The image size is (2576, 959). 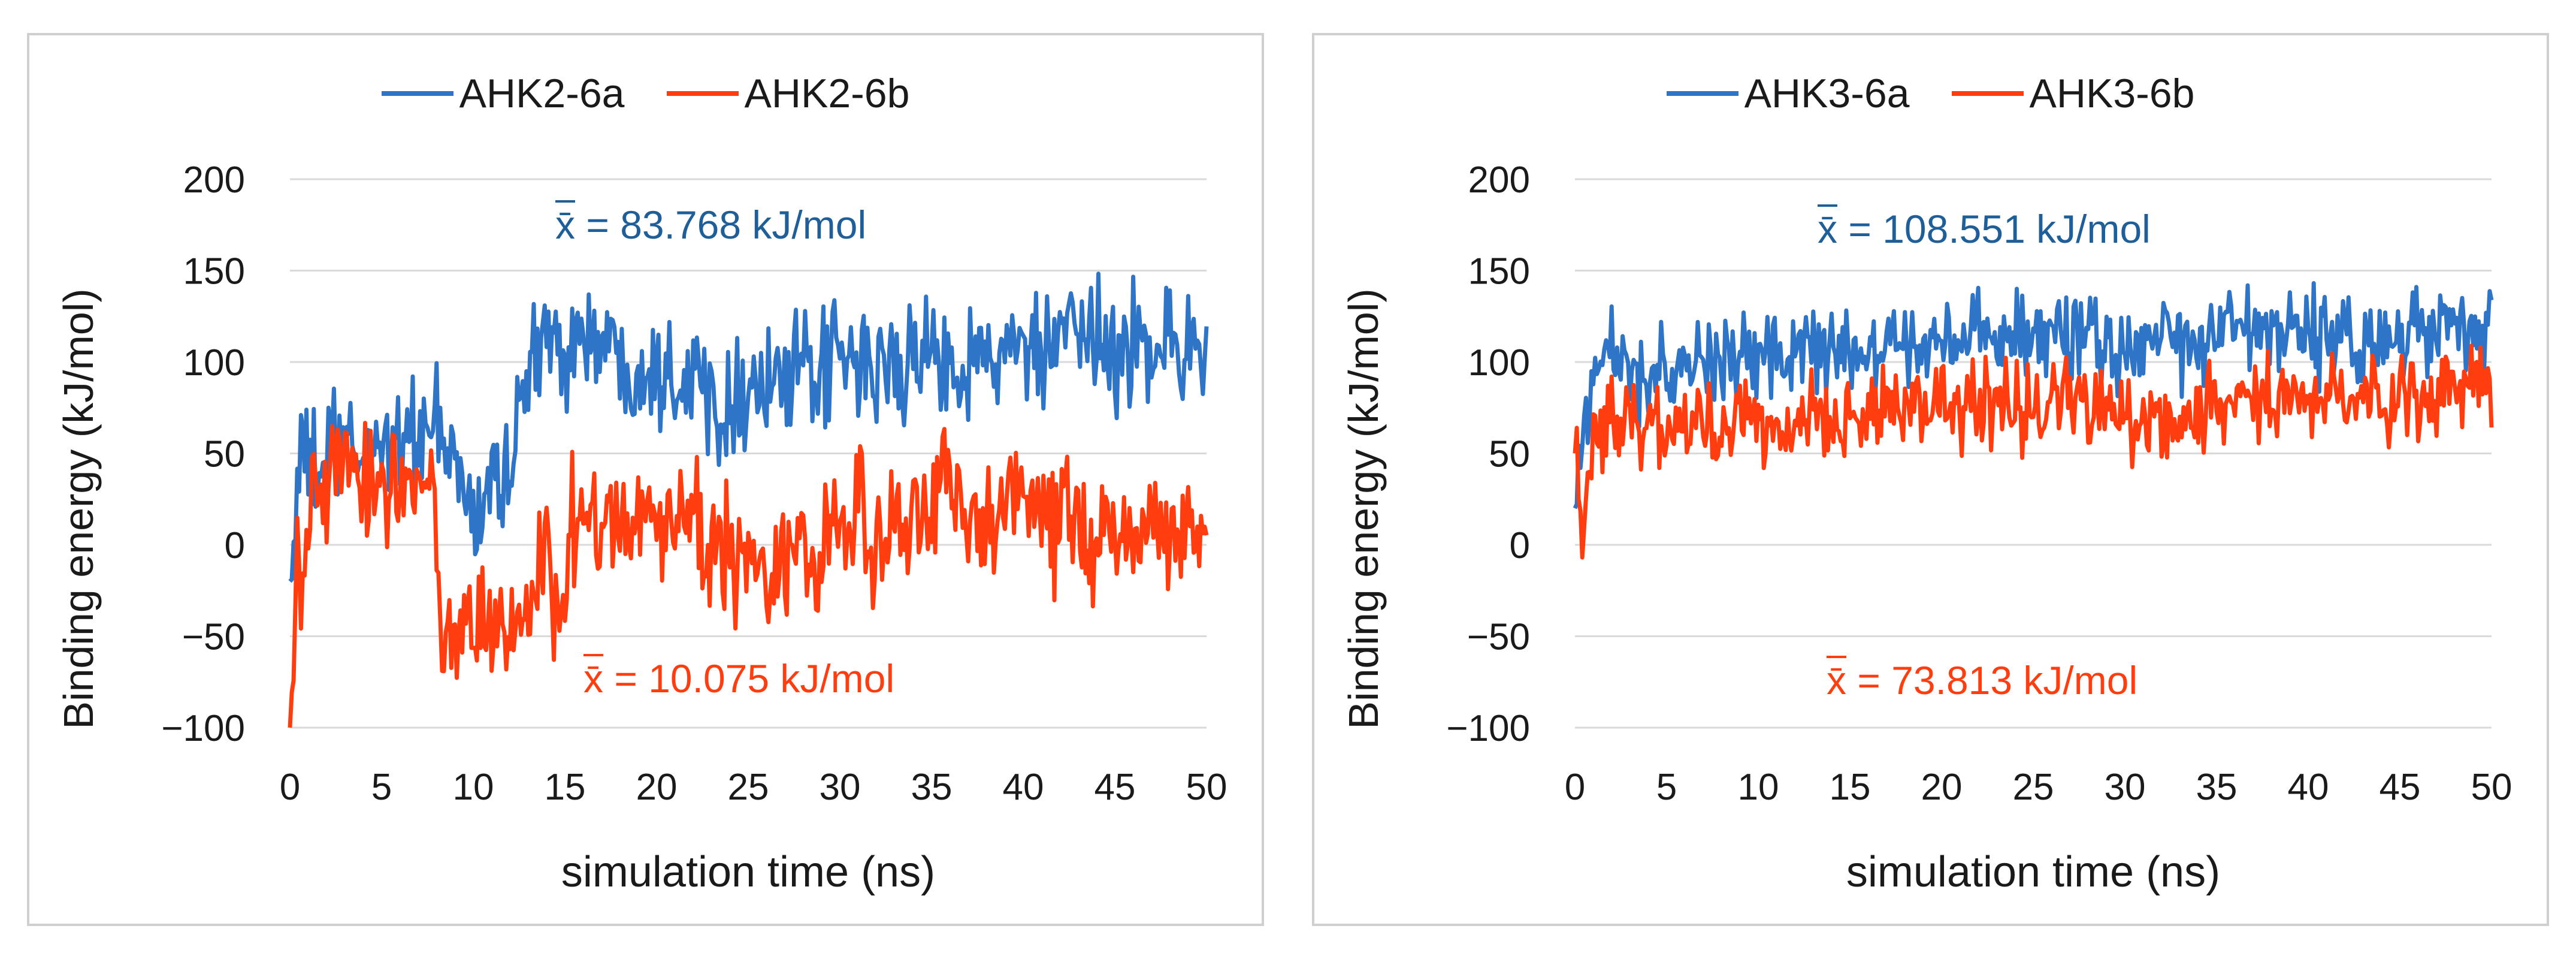 I want to click on mean-annotation-ahk3-6b: x̄ = 73.813 kJ/mol, so click(x=1982, y=680).